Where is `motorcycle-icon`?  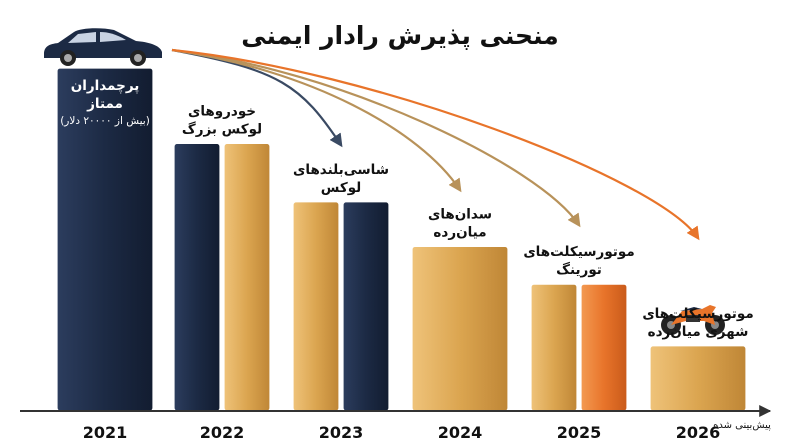
motorcycle-icon is located at coordinates (693, 320).